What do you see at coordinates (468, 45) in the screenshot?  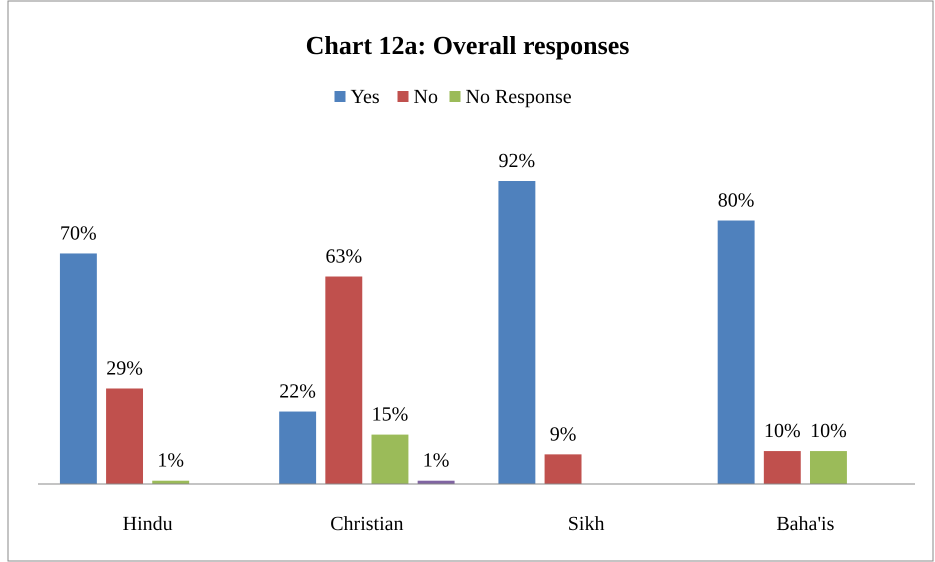 I see `chart-title: Chart 12a: Overall responses` at bounding box center [468, 45].